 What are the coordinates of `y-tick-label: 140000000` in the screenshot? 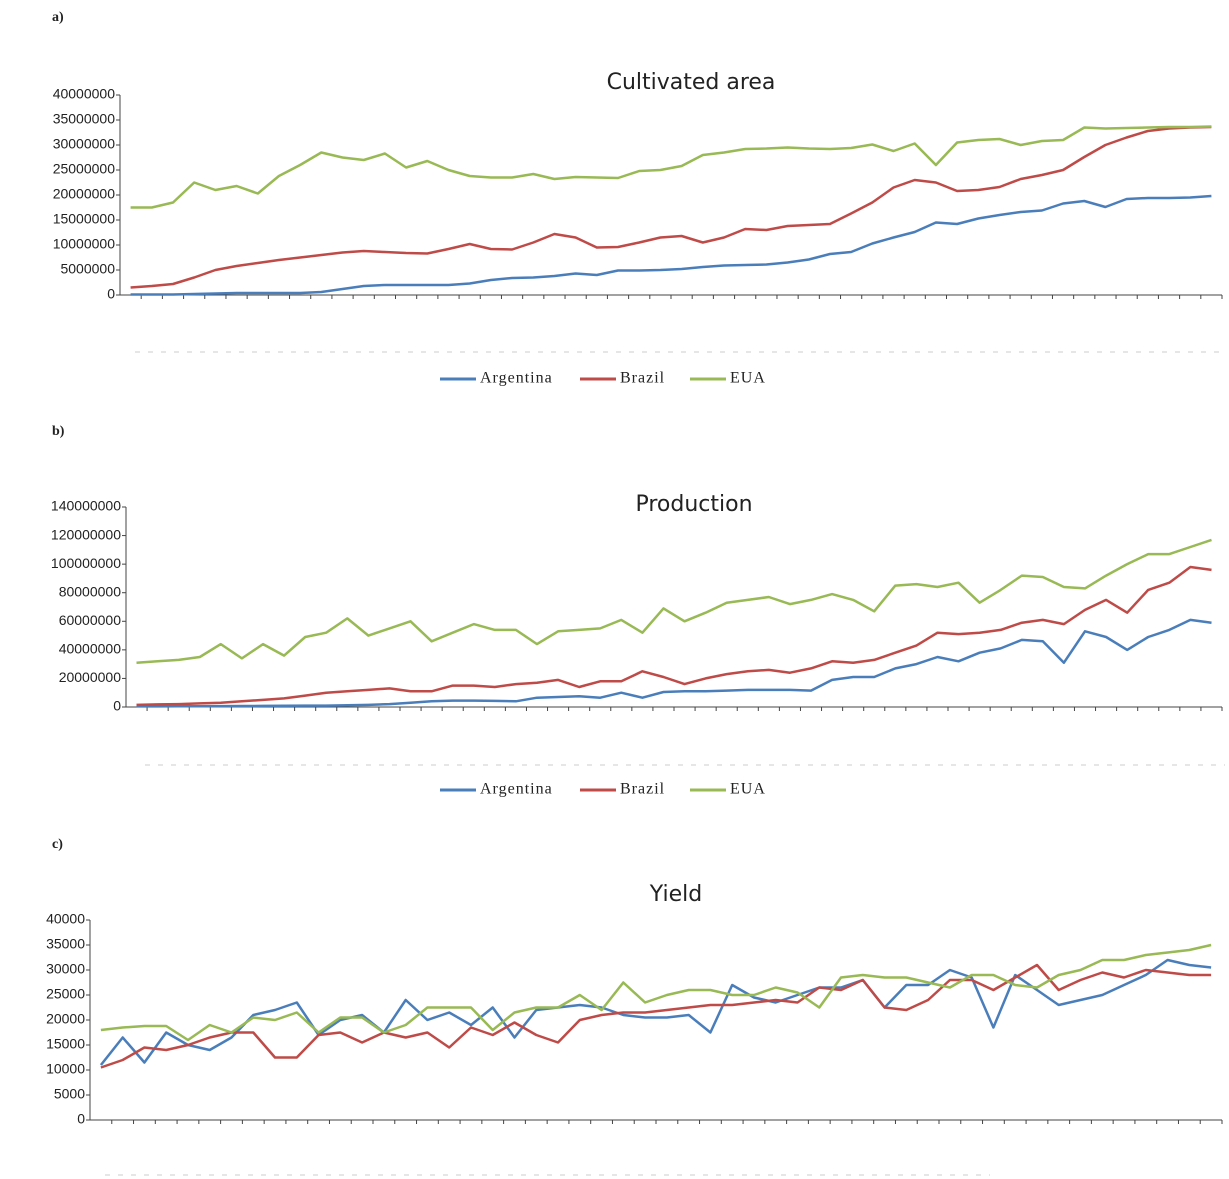 It's located at (86, 506).